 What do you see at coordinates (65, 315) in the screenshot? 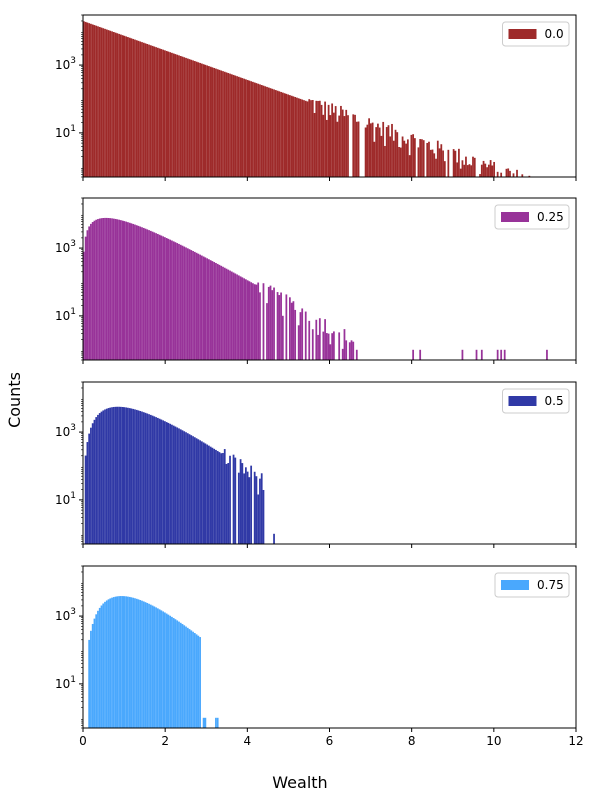
I see `y-tick-label: 10¹` at bounding box center [65, 315].